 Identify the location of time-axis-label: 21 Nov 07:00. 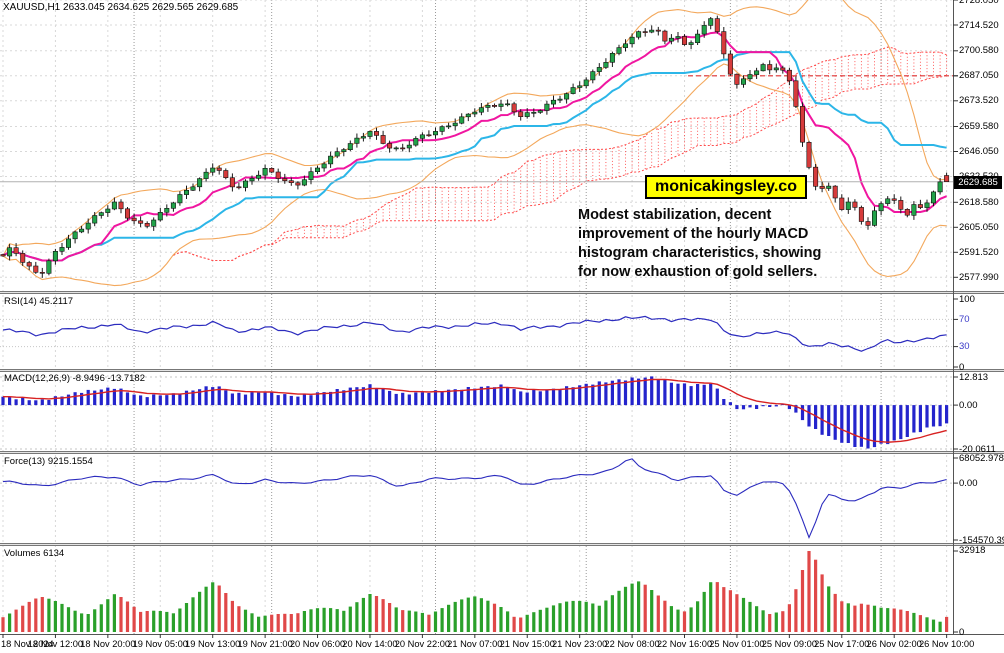
(475, 644).